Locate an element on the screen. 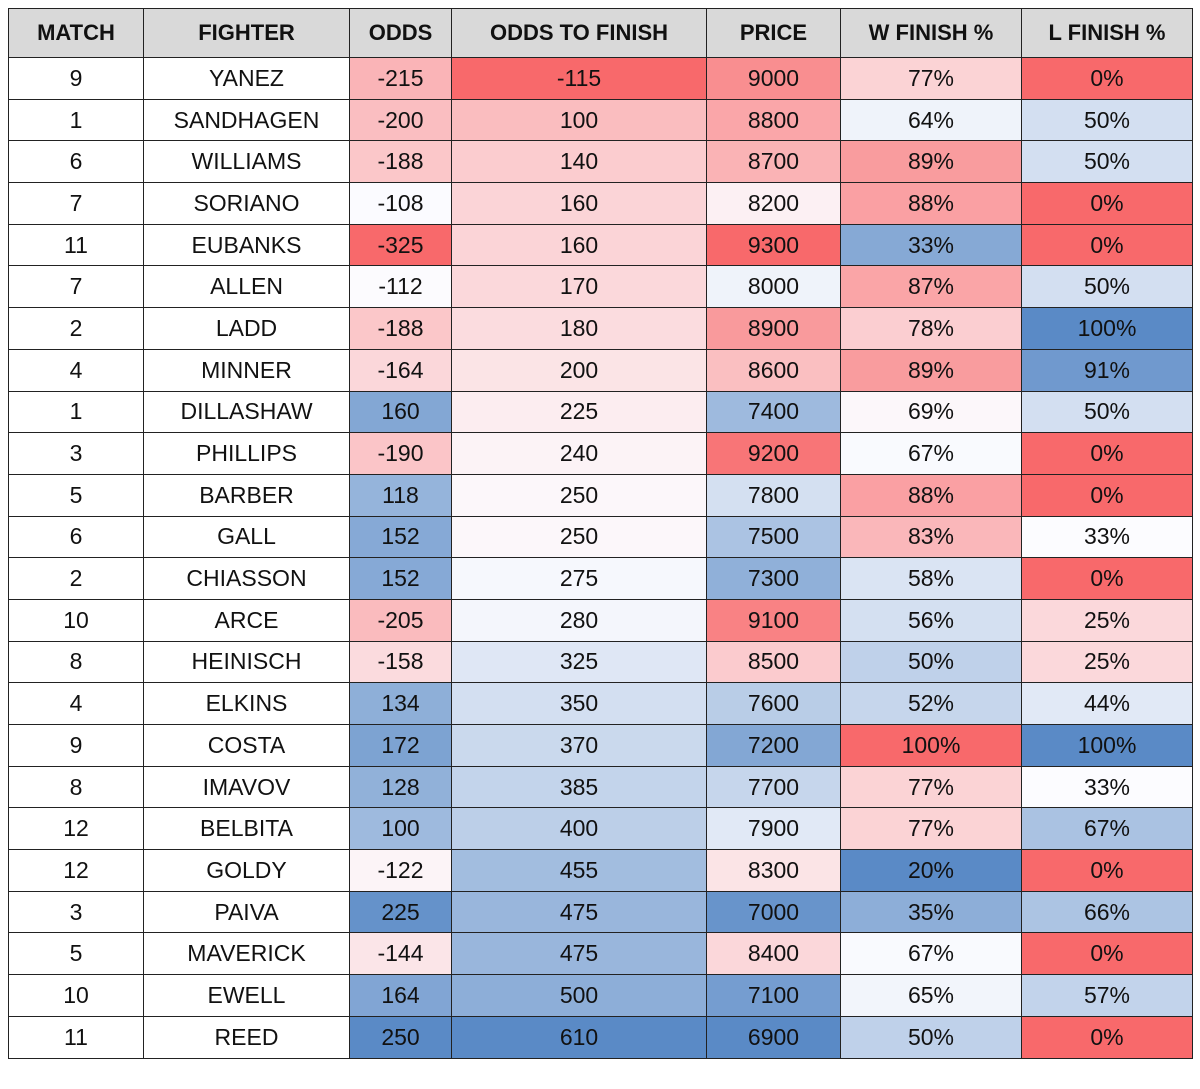 The width and height of the screenshot is (1200, 1089). table-cell: 57% is located at coordinates (1107, 995).